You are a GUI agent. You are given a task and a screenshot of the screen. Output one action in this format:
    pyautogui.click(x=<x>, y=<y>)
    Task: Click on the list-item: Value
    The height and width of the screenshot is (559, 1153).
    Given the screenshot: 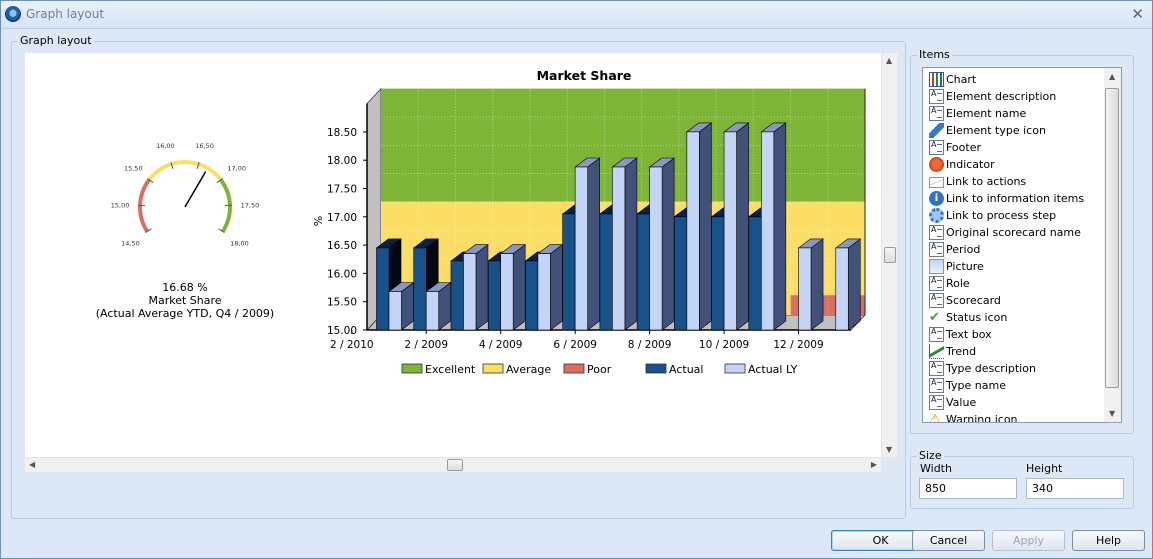 What is the action you would take?
    pyautogui.click(x=952, y=402)
    